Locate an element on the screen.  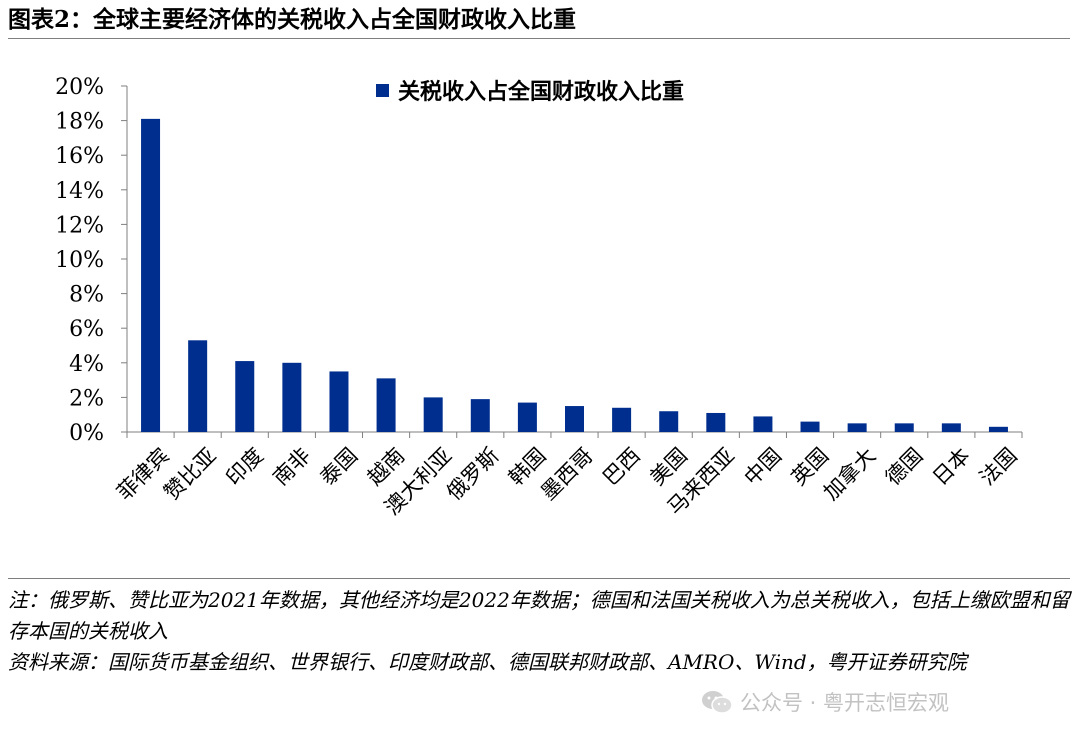
x-tick-label: 加拿大 is located at coordinates (850, 474).